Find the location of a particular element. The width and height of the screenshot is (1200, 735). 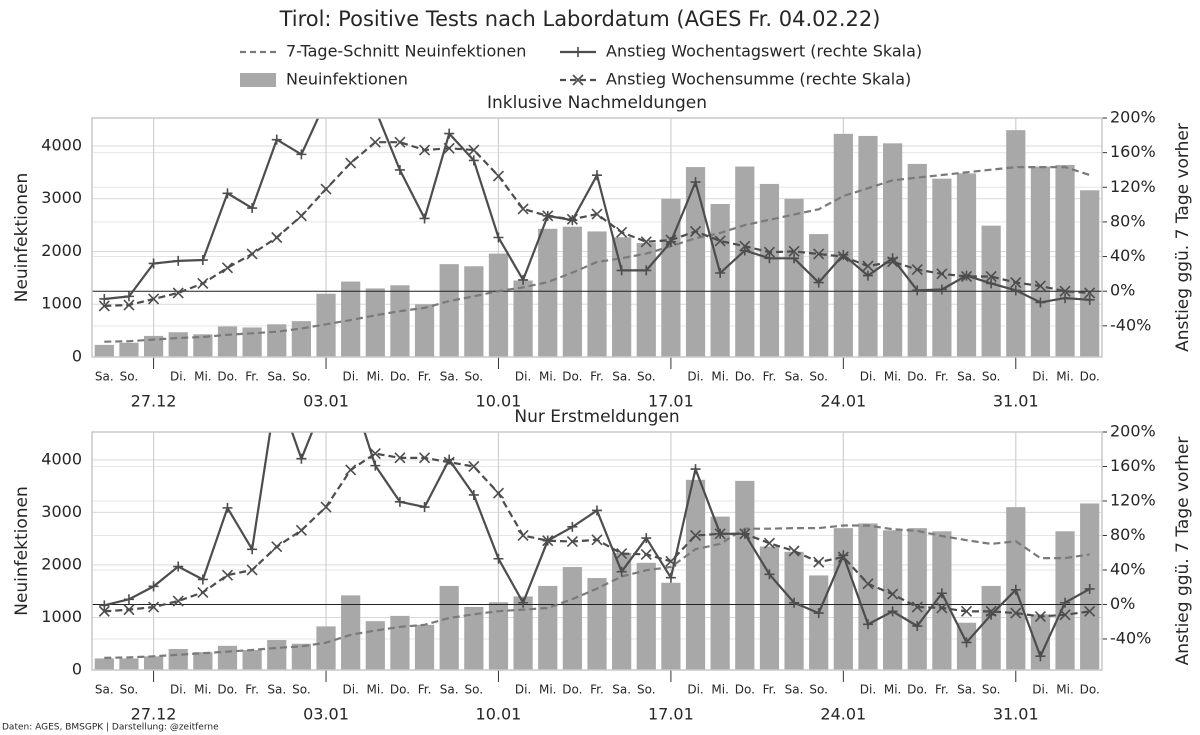

x-date-label: 10.01 is located at coordinates (499, 714).